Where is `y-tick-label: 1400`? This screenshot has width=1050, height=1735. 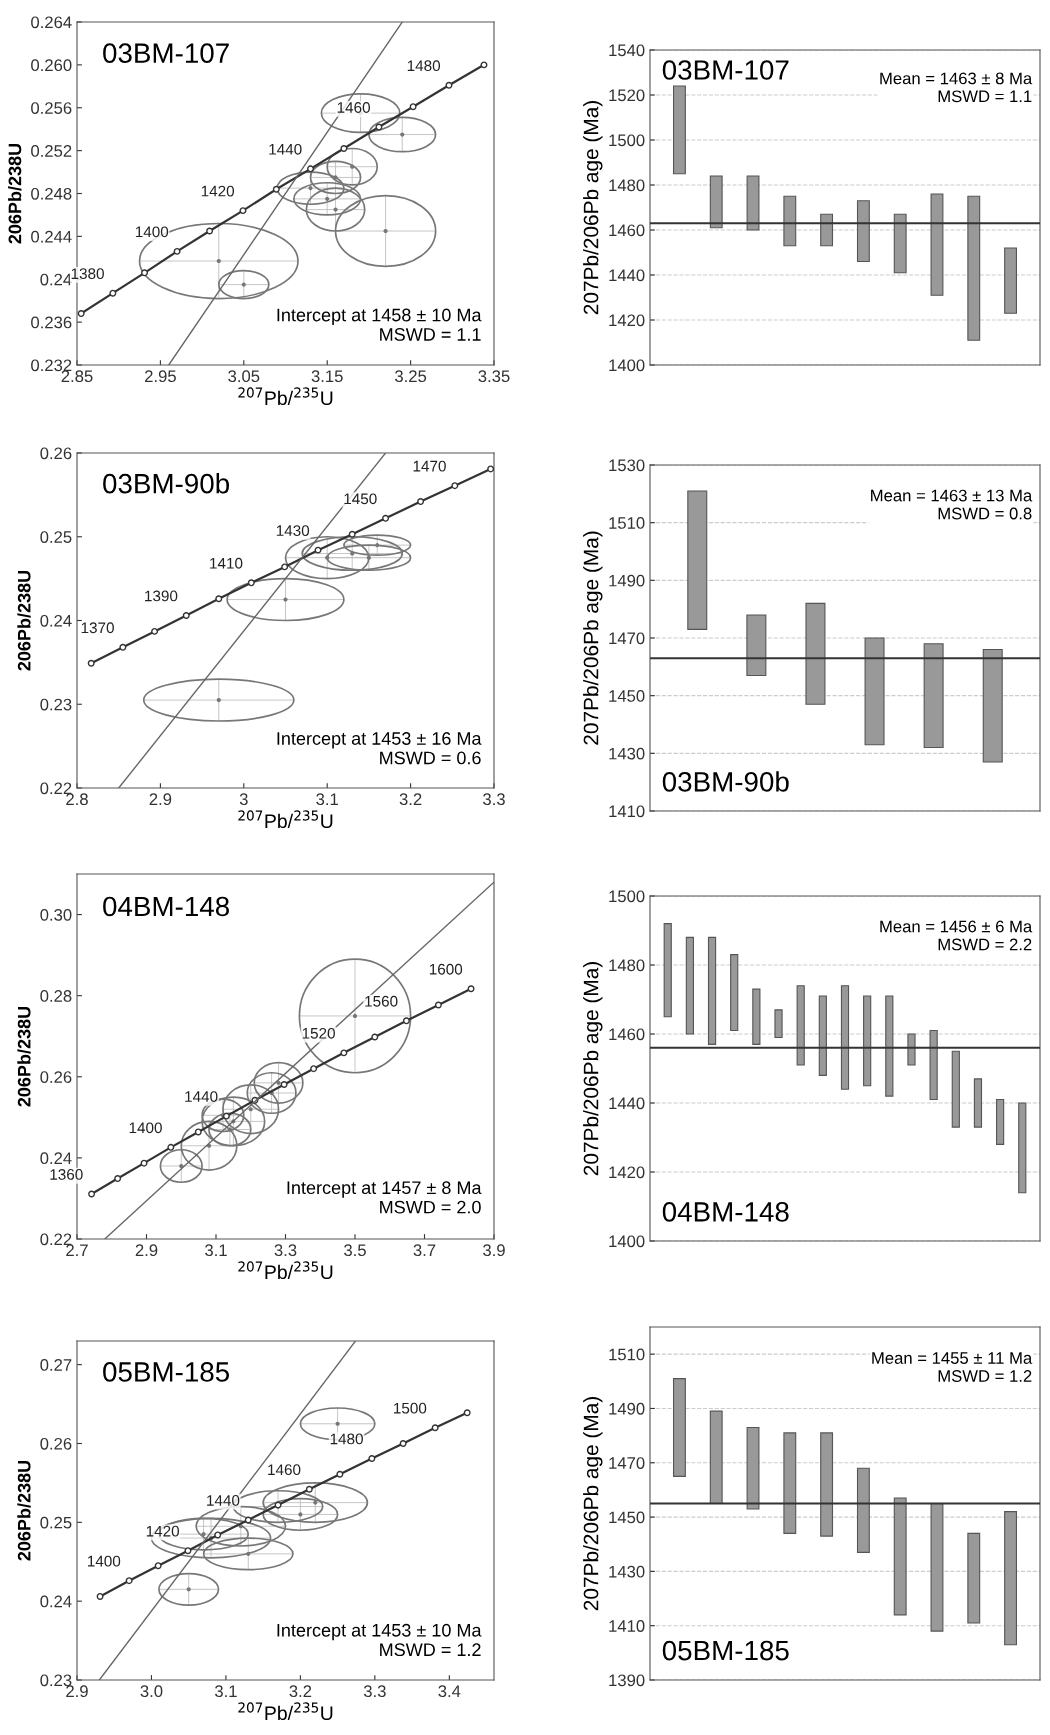
y-tick-label: 1400 is located at coordinates (627, 1241).